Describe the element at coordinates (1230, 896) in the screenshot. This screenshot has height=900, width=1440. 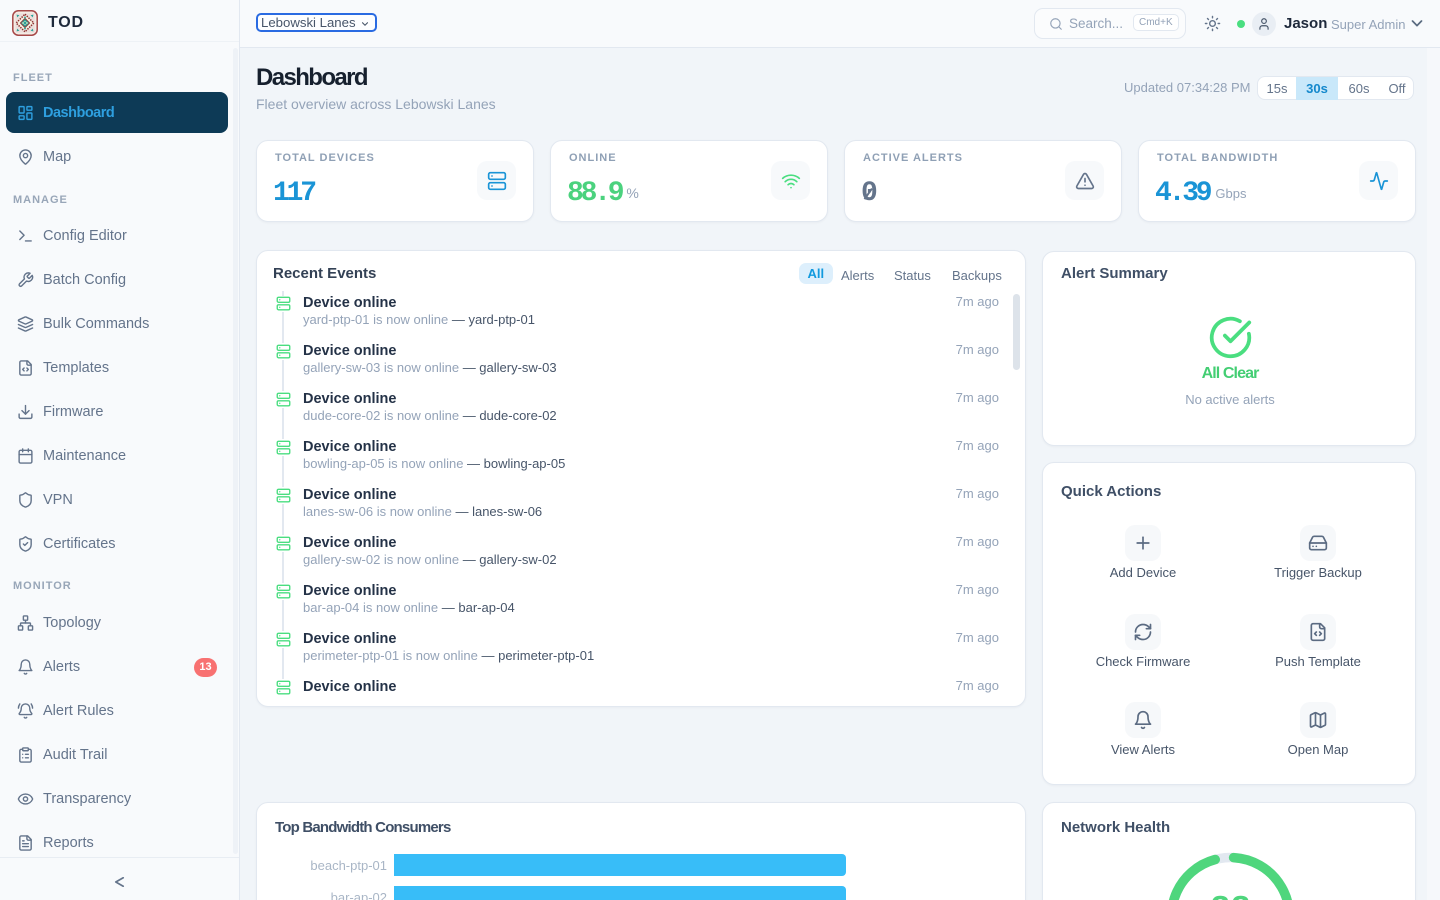
I see `svg-text: 88` at that location.